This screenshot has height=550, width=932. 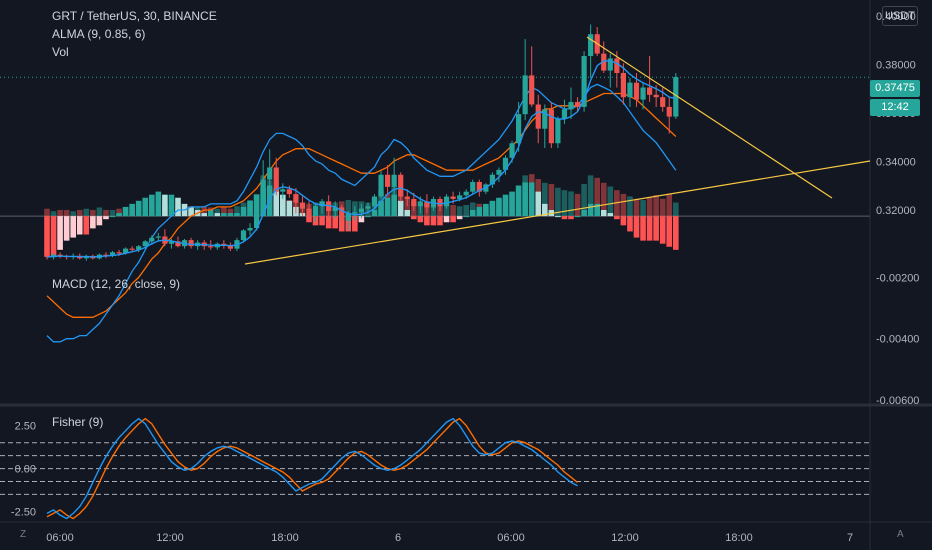 I want to click on fisher-label: Fisher (9), so click(x=78, y=422).